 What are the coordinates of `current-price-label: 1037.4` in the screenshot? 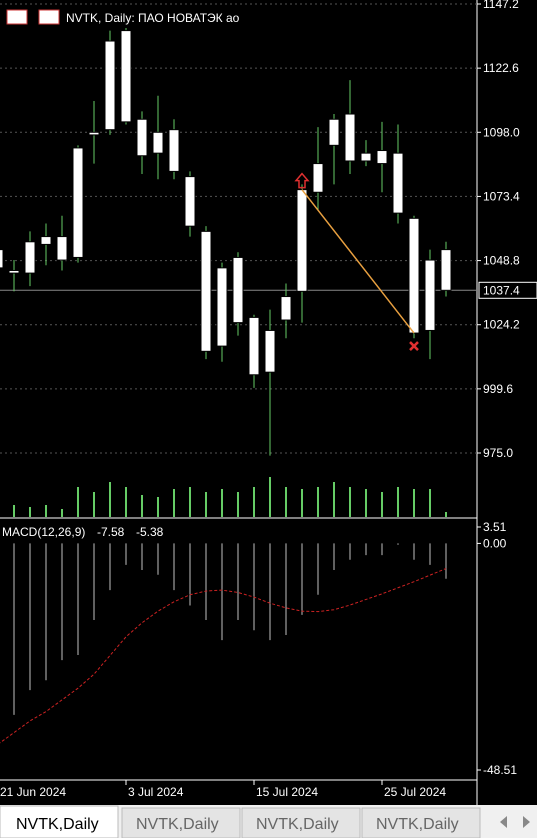 It's located at (501, 290).